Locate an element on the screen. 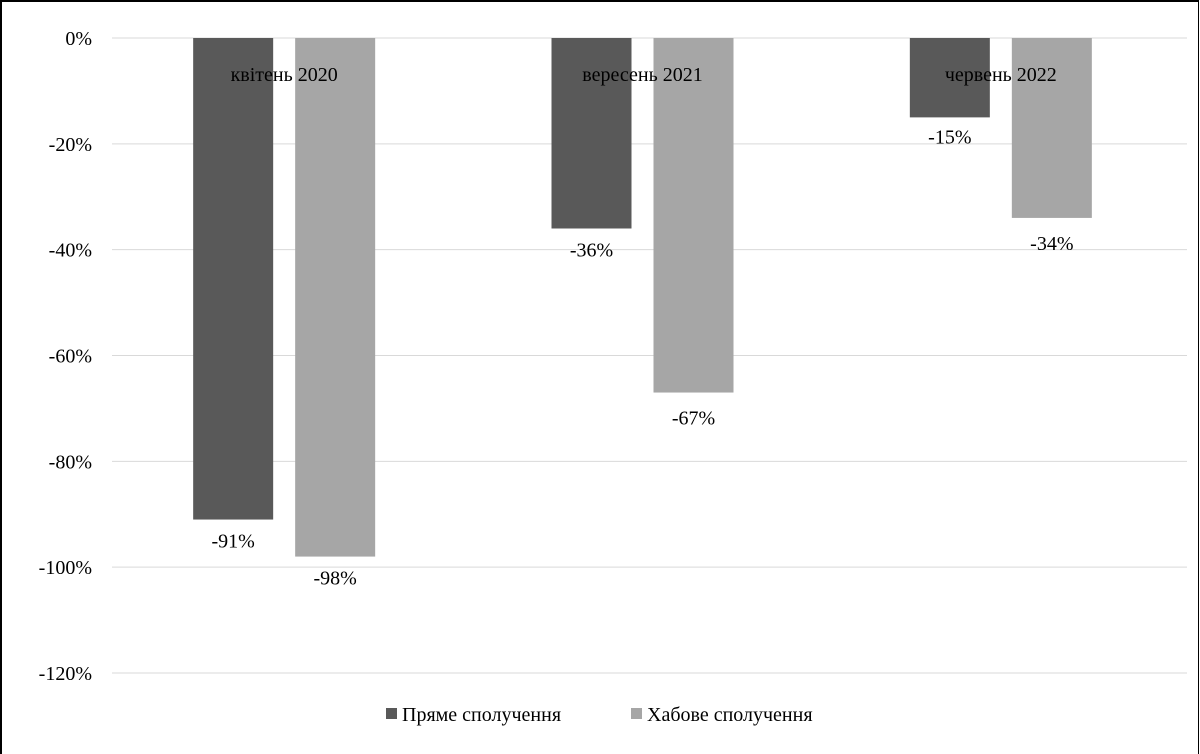  data-label: -98% is located at coordinates (335, 579).